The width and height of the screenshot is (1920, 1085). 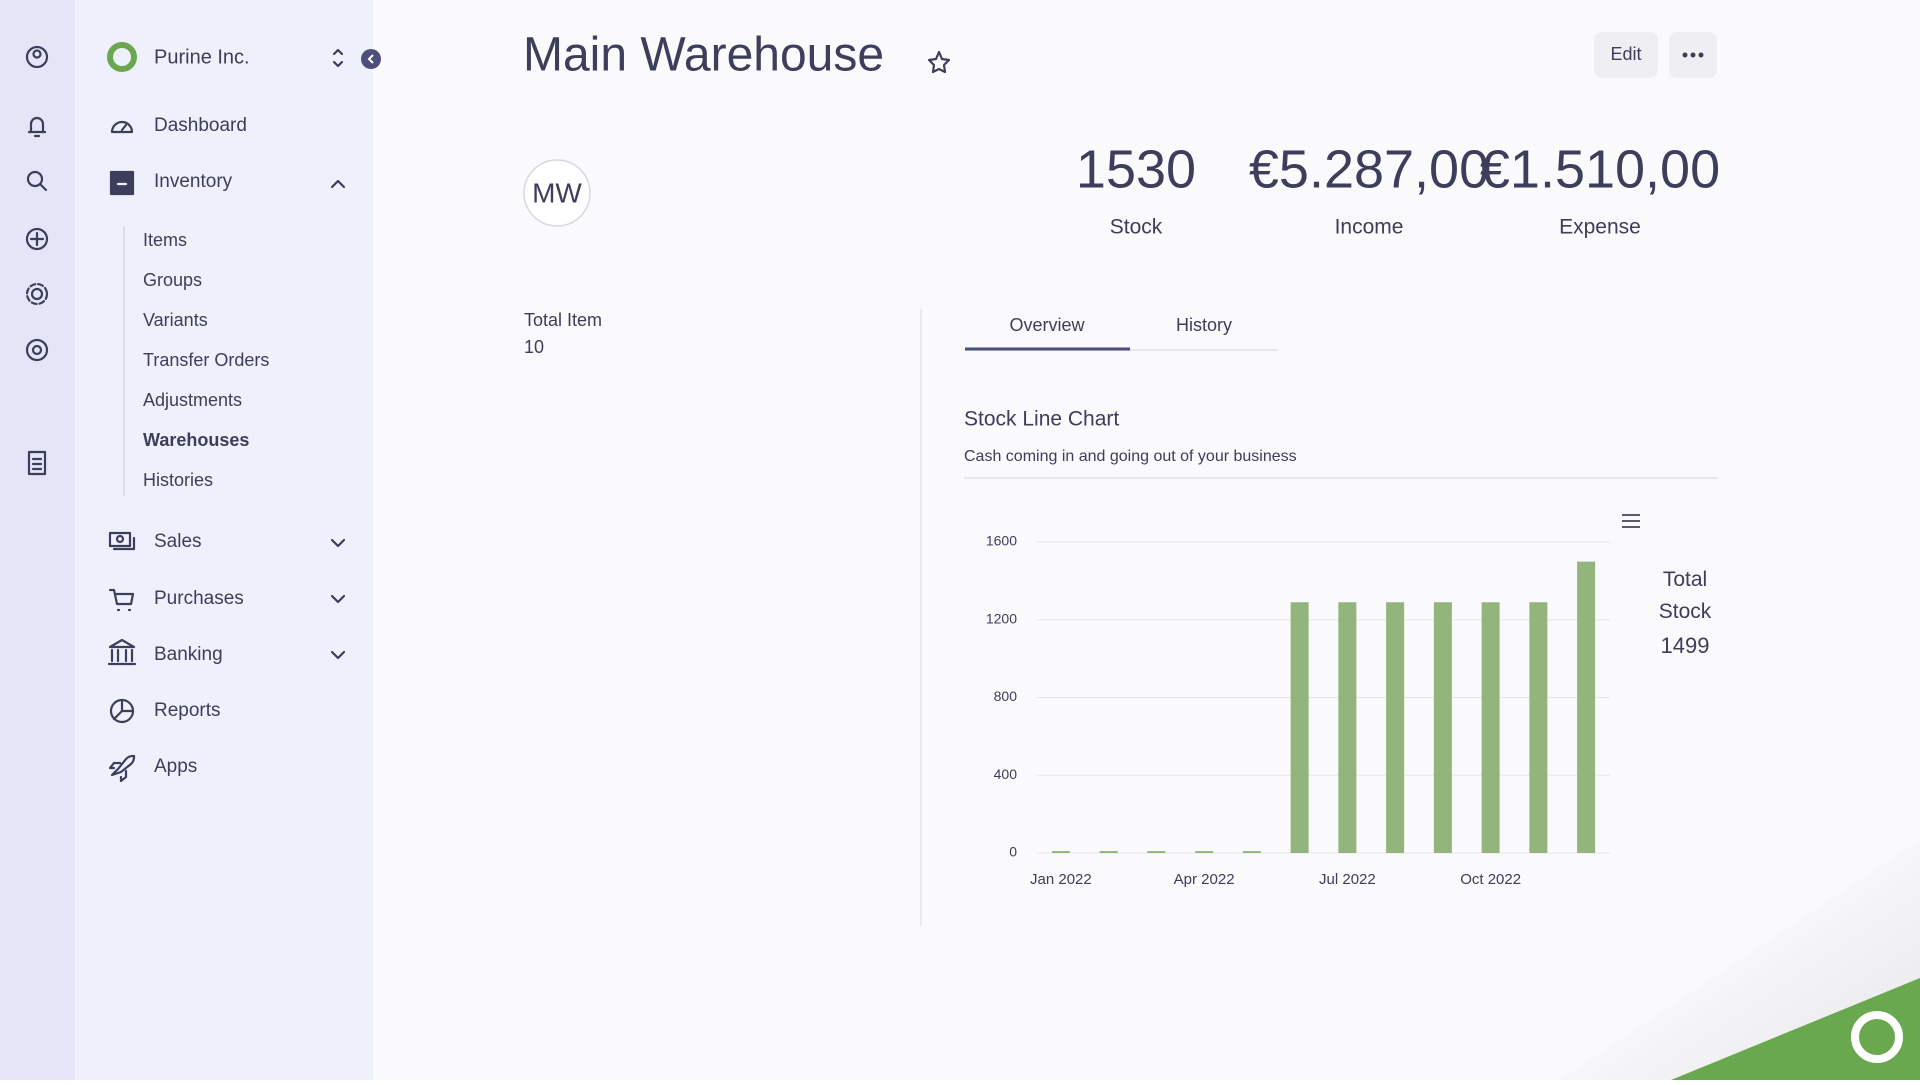 I want to click on favorite-star, so click(x=939, y=62).